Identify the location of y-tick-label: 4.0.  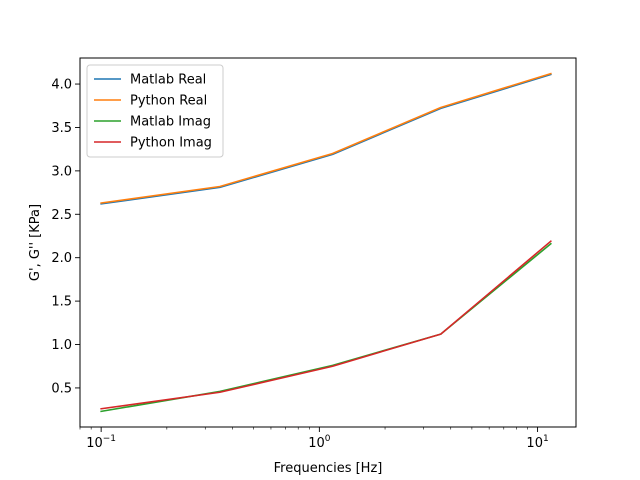
(61, 85).